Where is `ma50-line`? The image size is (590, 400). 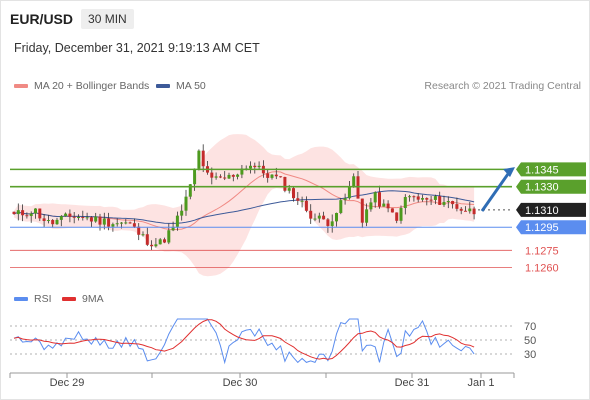 ma50-line is located at coordinates (244, 207).